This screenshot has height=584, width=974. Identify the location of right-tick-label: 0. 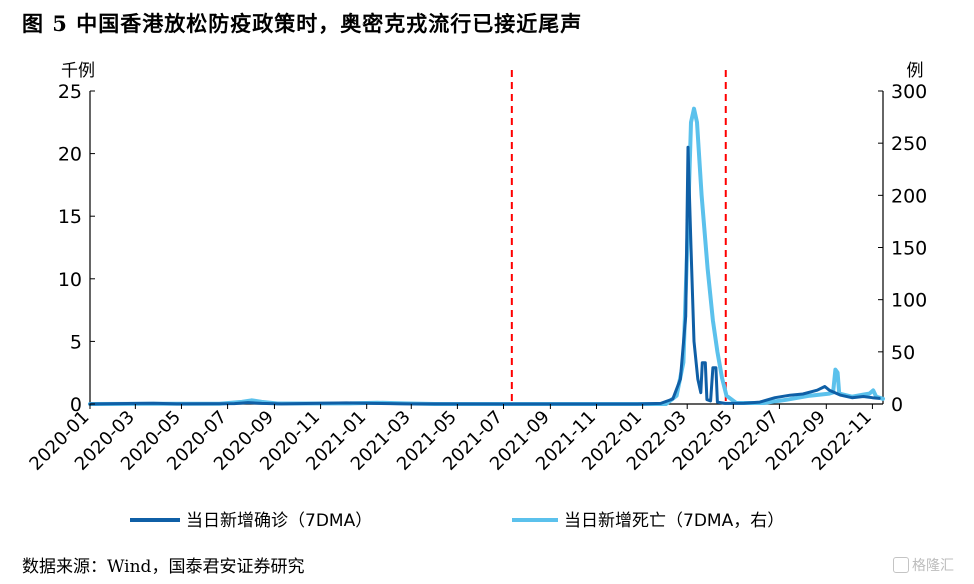
(897, 405).